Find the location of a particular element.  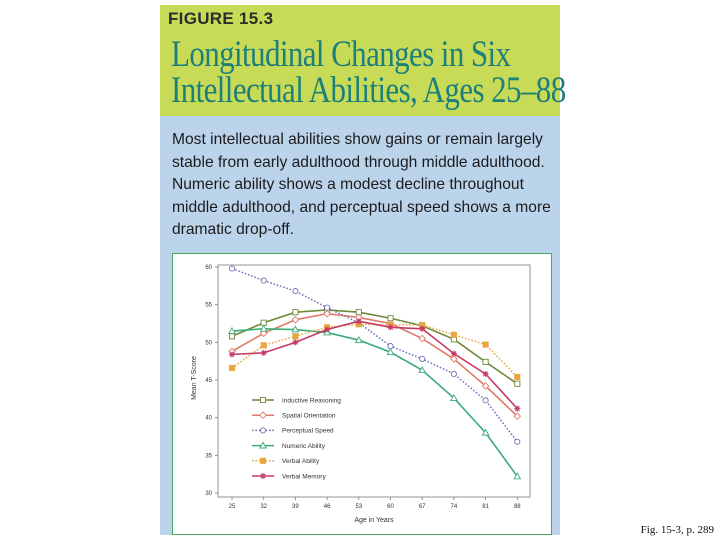

series-numeric-ability is located at coordinates (375, 402).